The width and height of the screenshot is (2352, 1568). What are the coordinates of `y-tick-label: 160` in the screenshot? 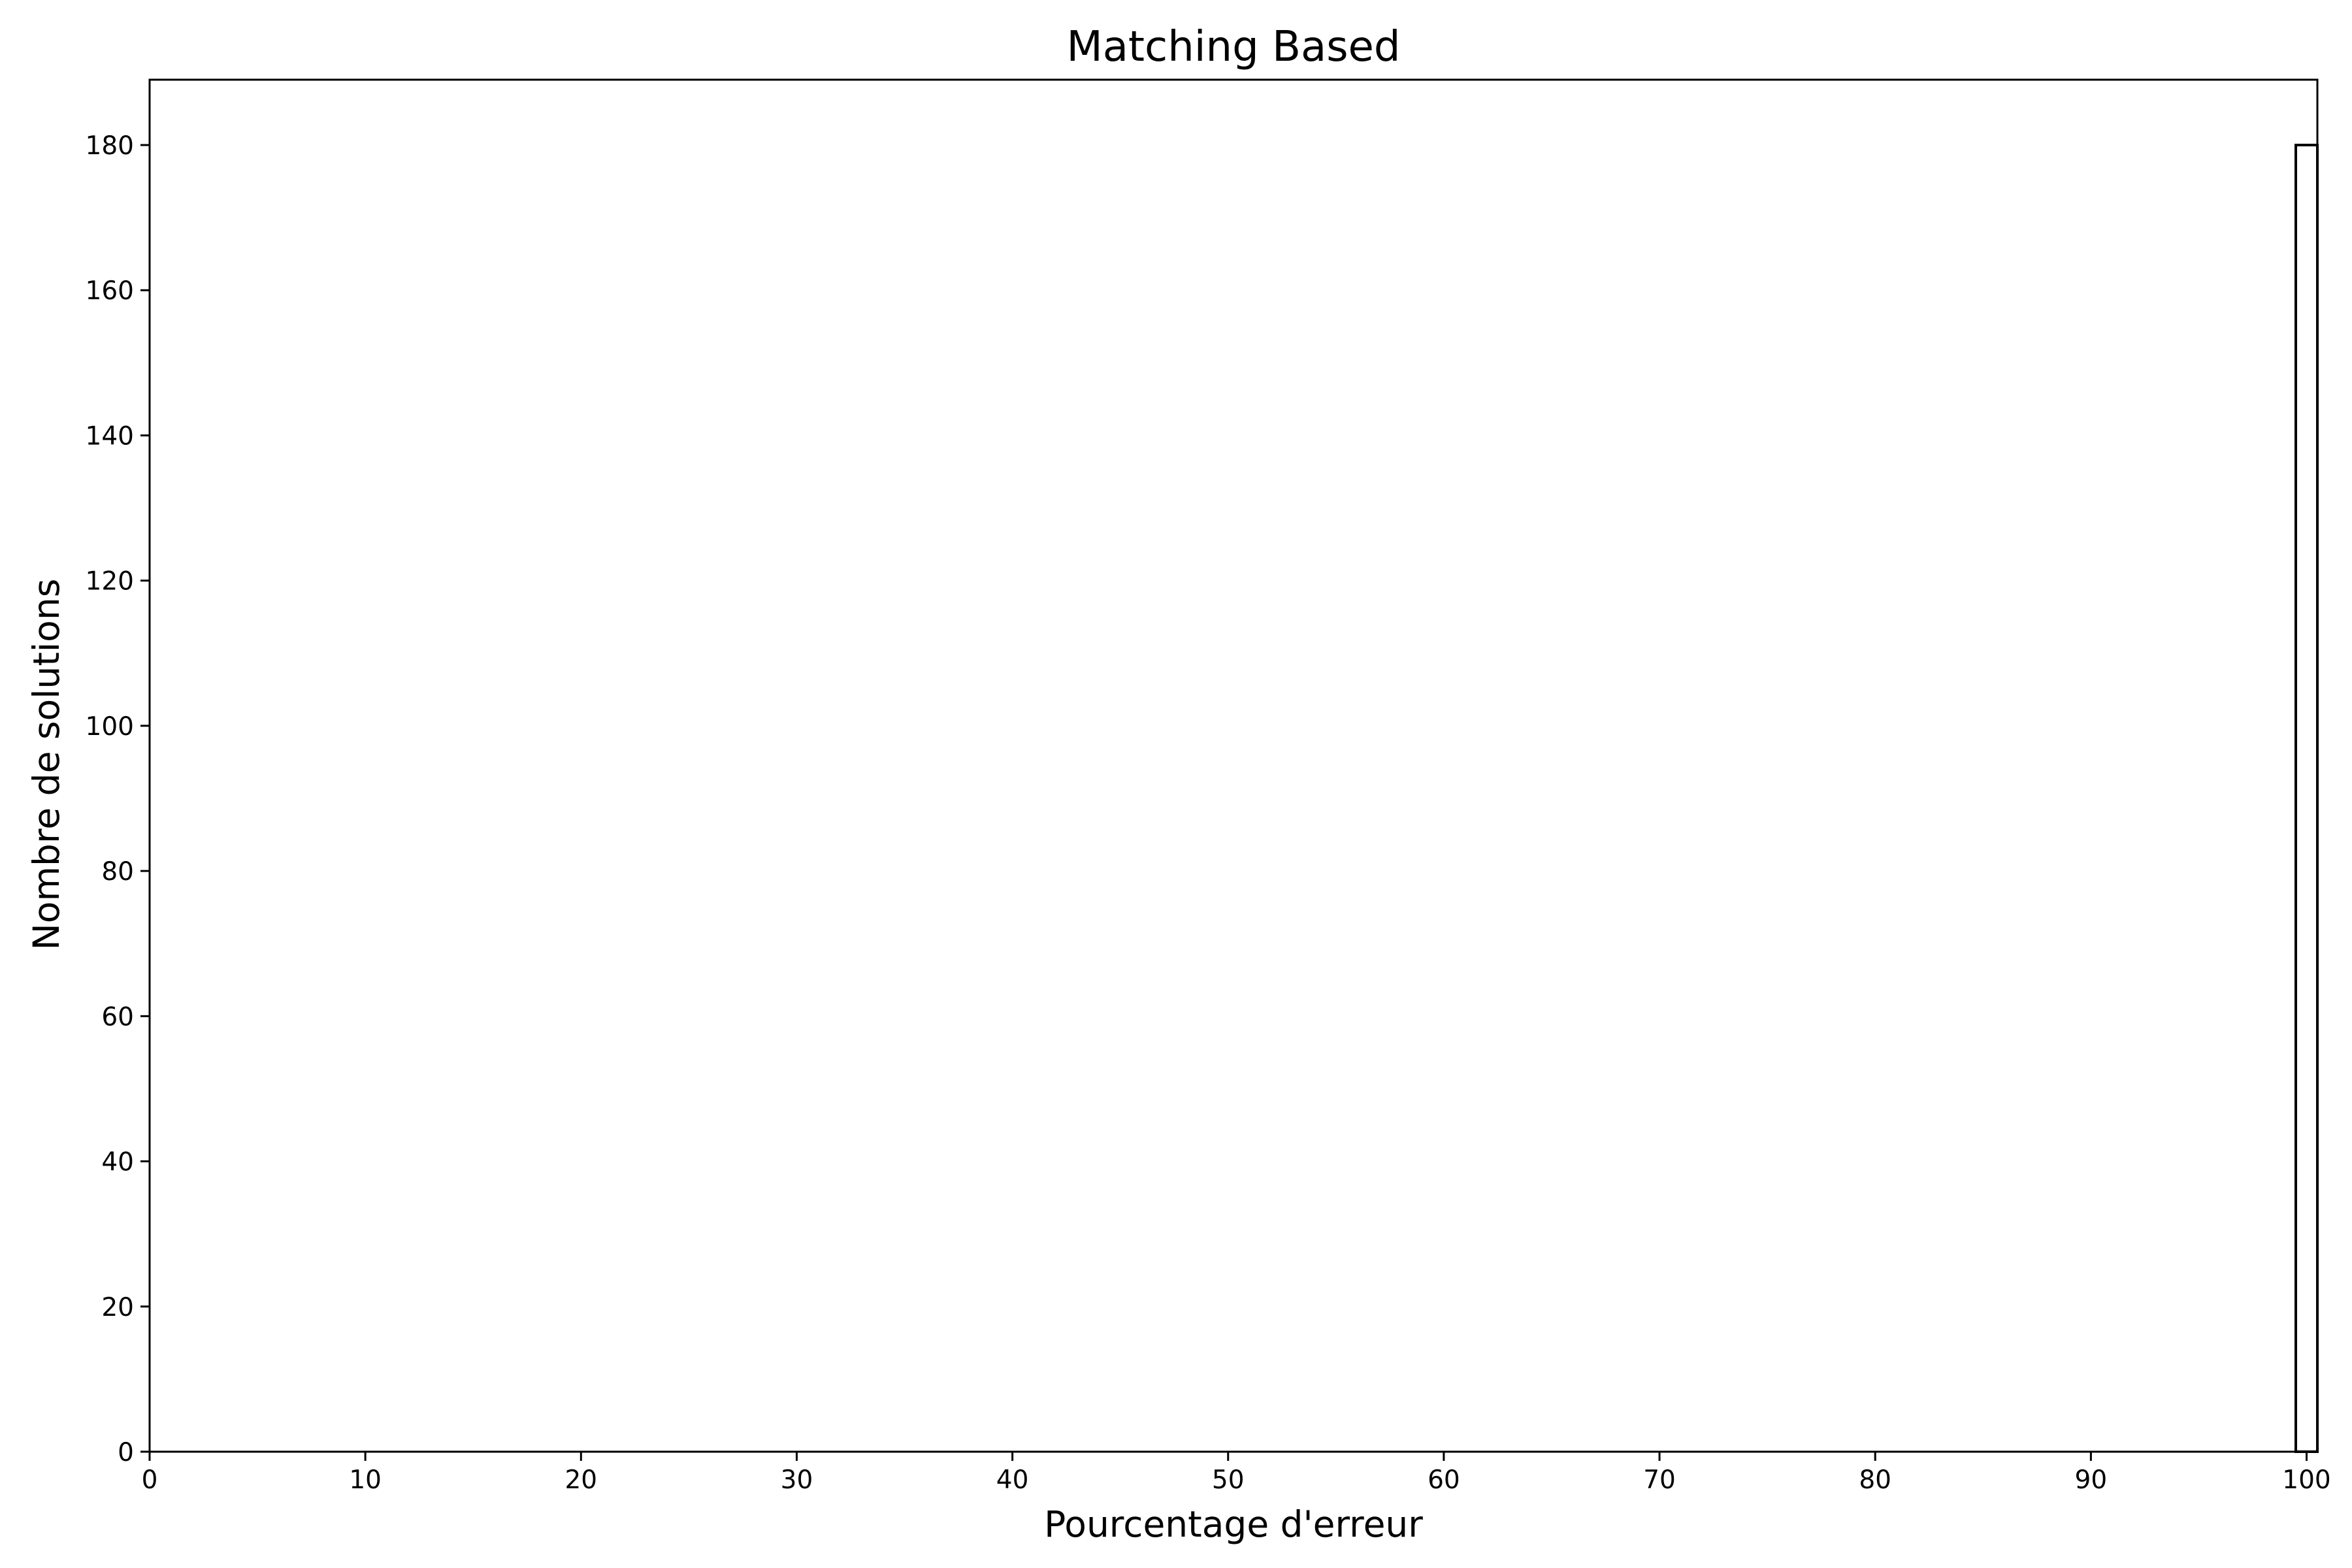 It's located at (110, 291).